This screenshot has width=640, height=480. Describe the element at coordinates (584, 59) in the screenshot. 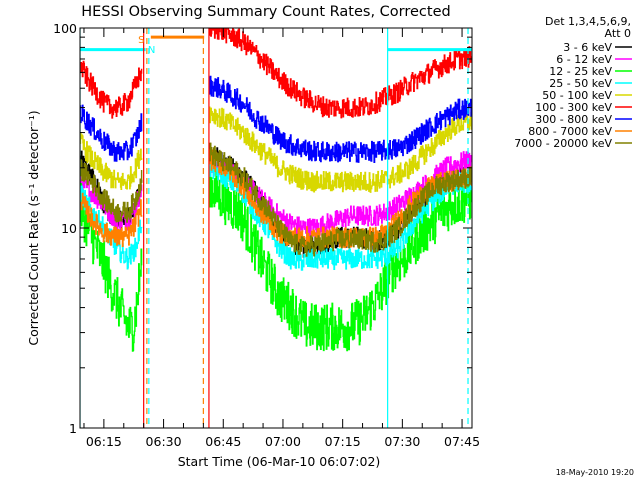

I see `legend-label-6-12-kev: 6 - 12 keV` at that location.